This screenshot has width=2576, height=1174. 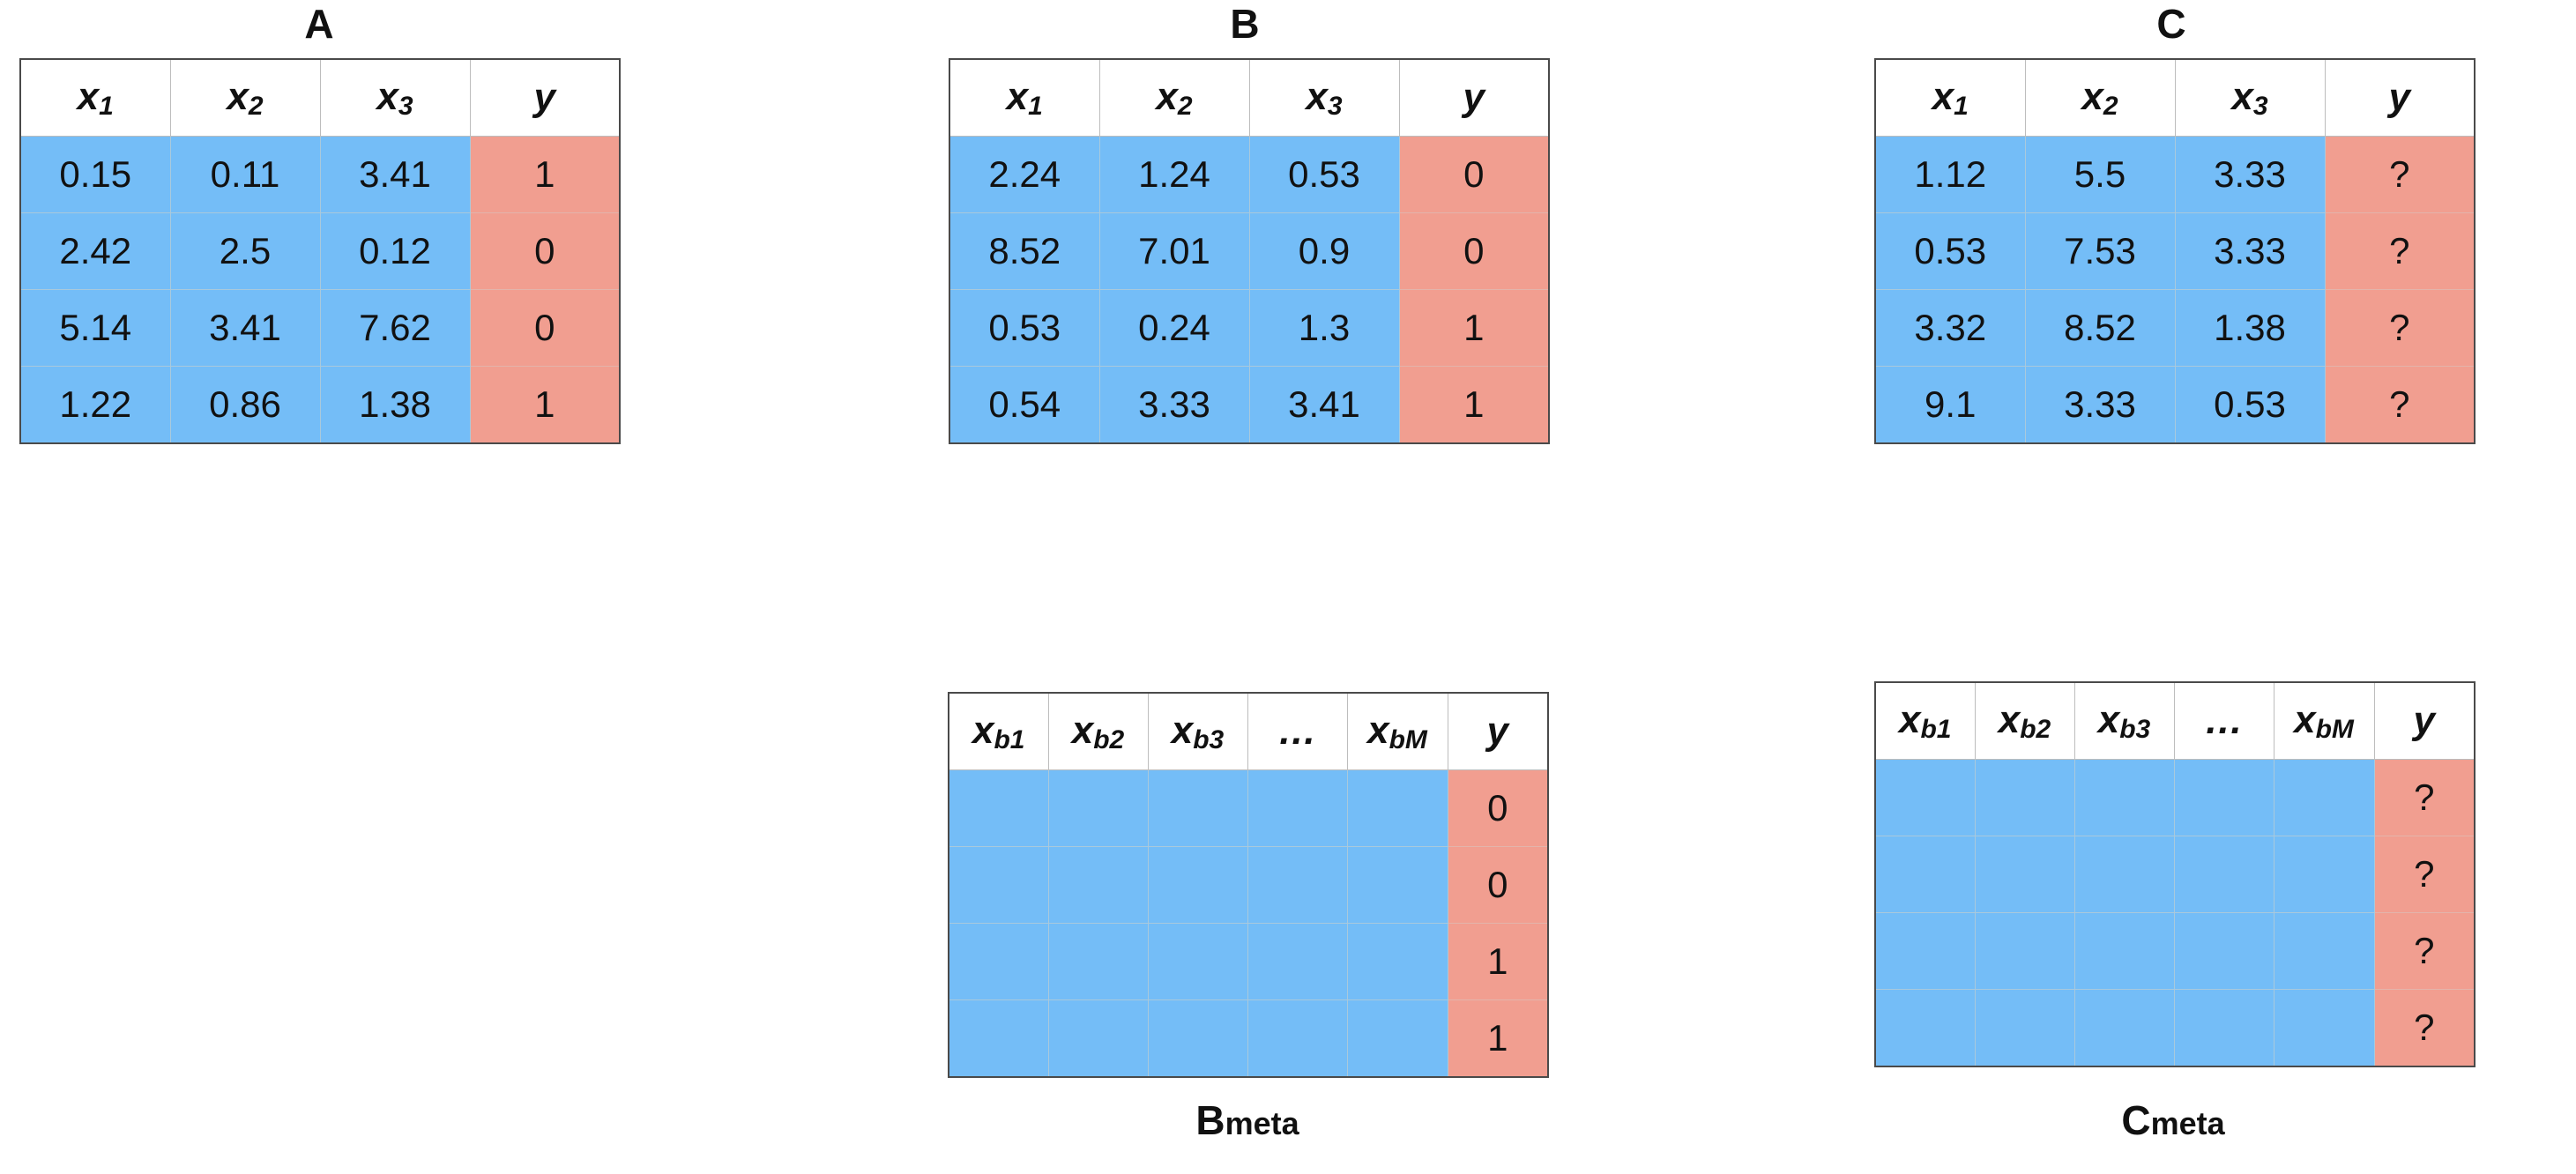 What do you see at coordinates (1925, 720) in the screenshot?
I see `column-header: xb1` at bounding box center [1925, 720].